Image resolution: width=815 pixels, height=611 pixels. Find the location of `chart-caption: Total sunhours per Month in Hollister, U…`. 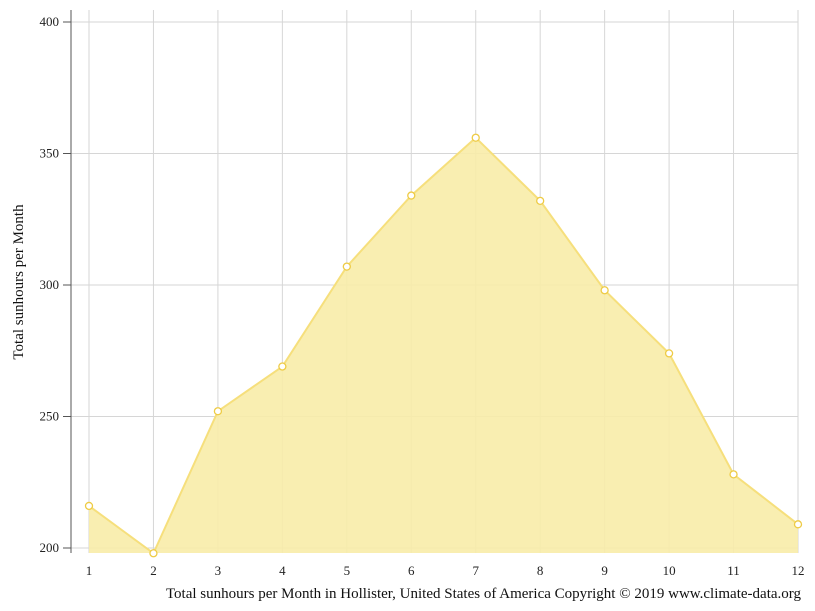

chart-caption: Total sunhours per Month in Hollister, U… is located at coordinates (484, 594).